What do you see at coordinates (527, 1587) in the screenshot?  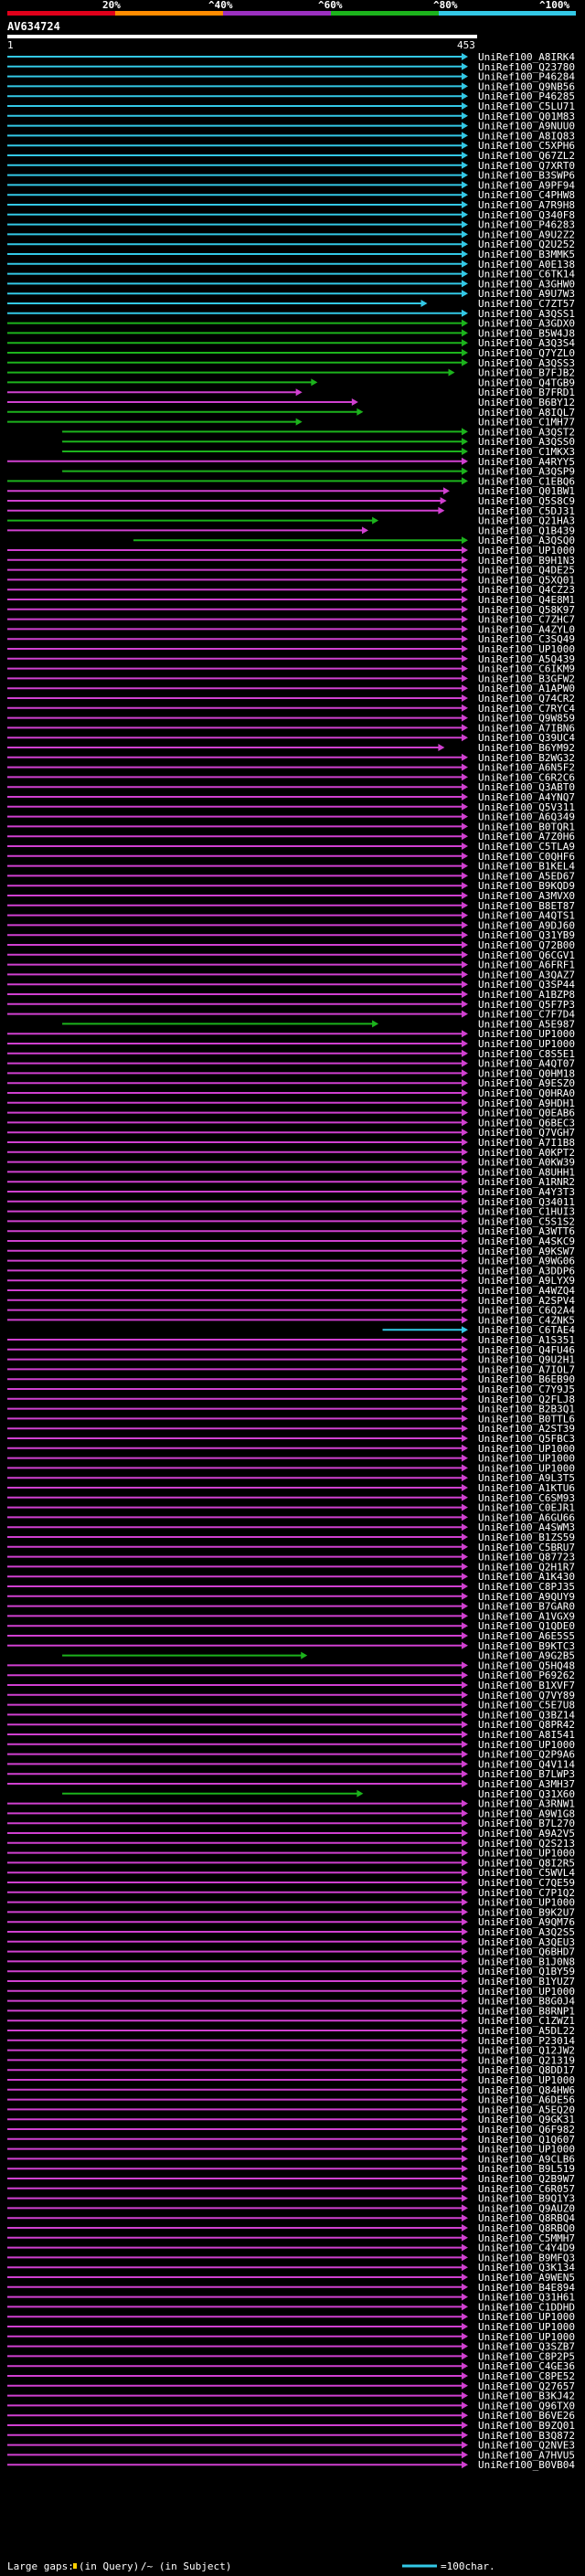 I see `hit-label: UniRef100_C8PJ35` at bounding box center [527, 1587].